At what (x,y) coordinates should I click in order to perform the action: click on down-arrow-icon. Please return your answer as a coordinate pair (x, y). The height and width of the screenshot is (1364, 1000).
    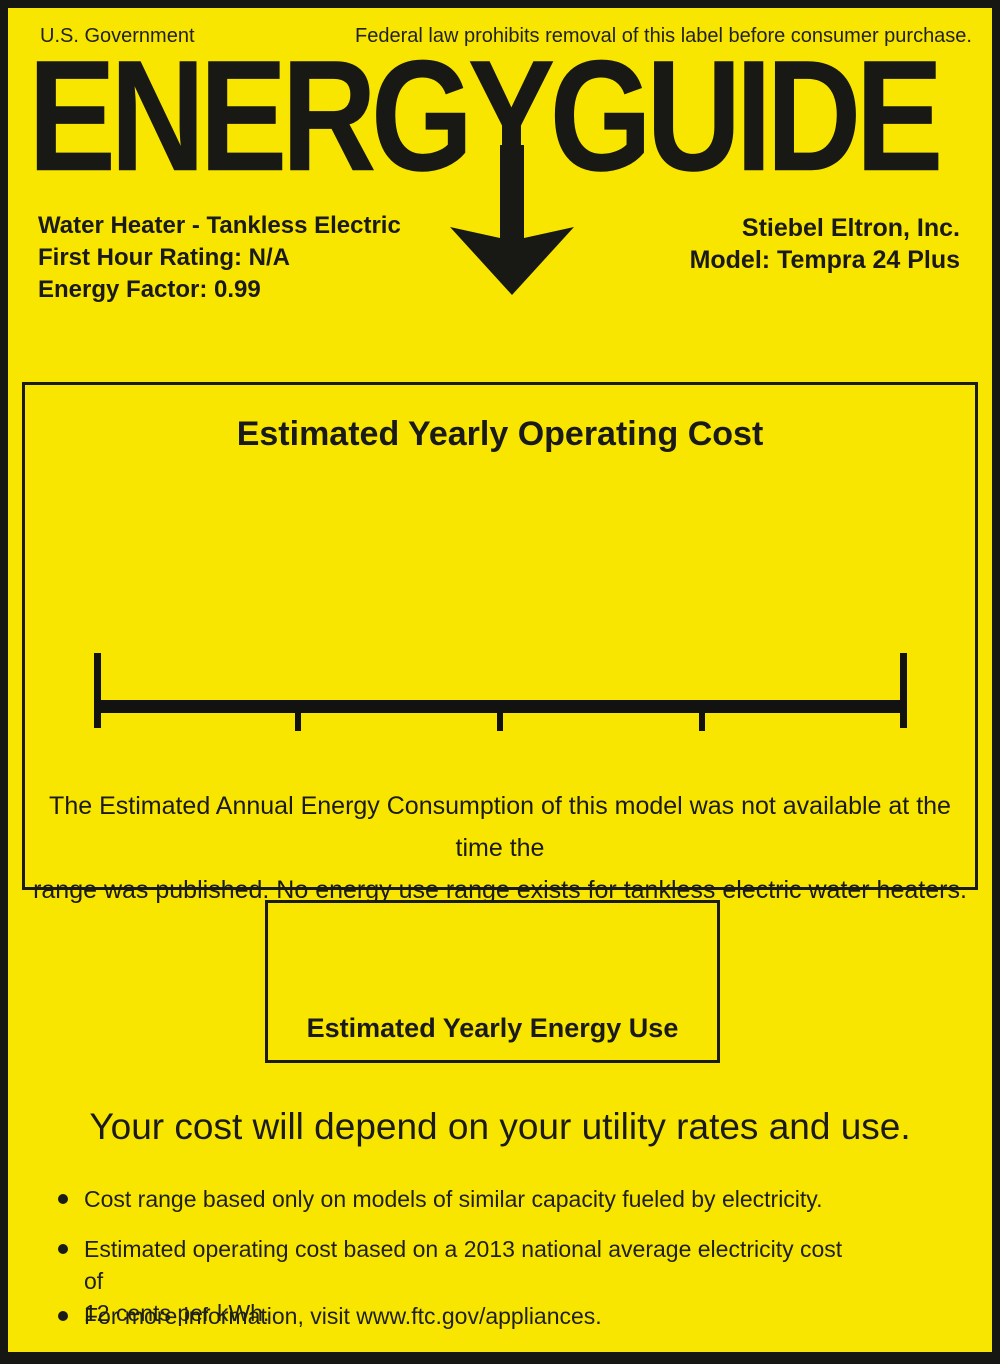
    Looking at the image, I should click on (512, 220).